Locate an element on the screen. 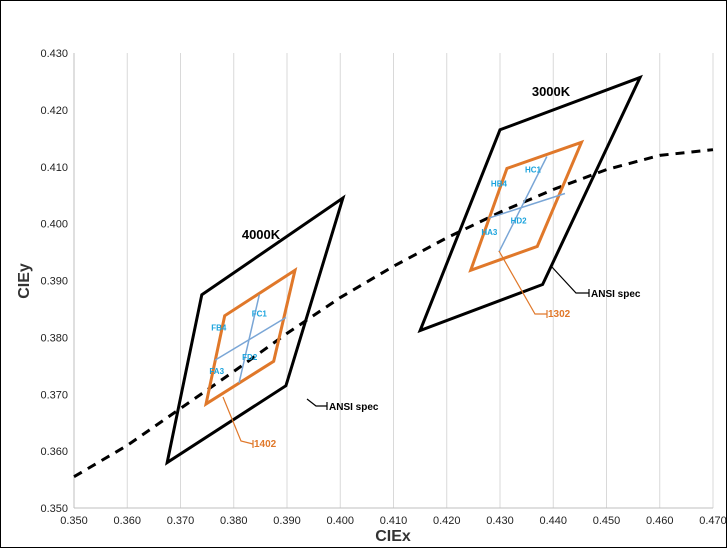 The image size is (727, 552). x-tick-label: 0.440 is located at coordinates (553, 521).